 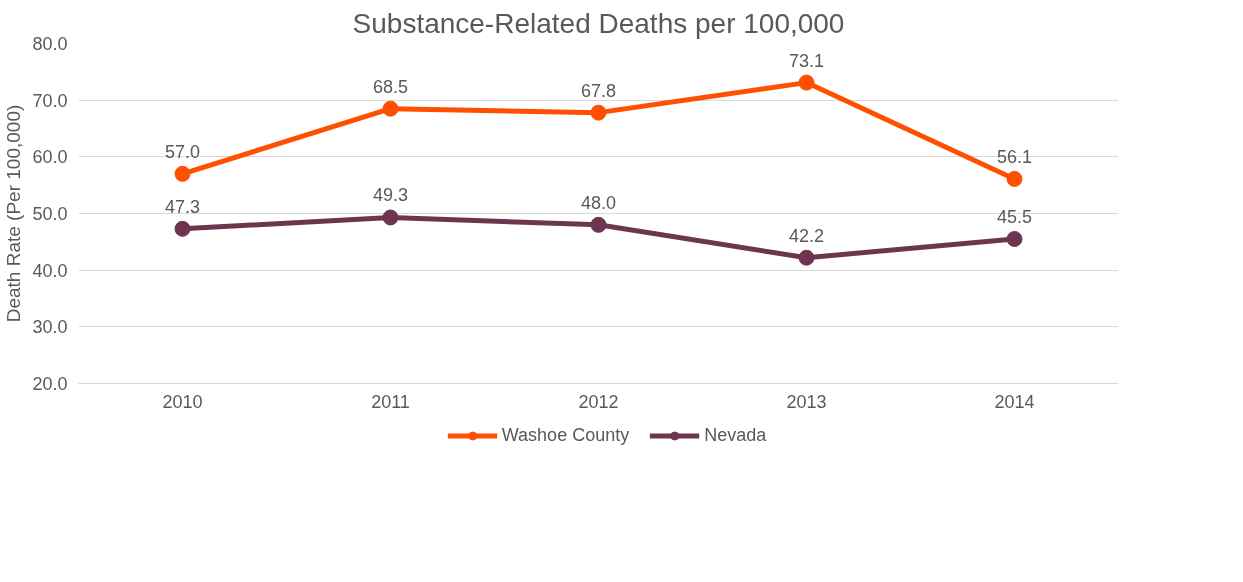 I want to click on y-tick-label: 50.0, so click(x=50, y=214).